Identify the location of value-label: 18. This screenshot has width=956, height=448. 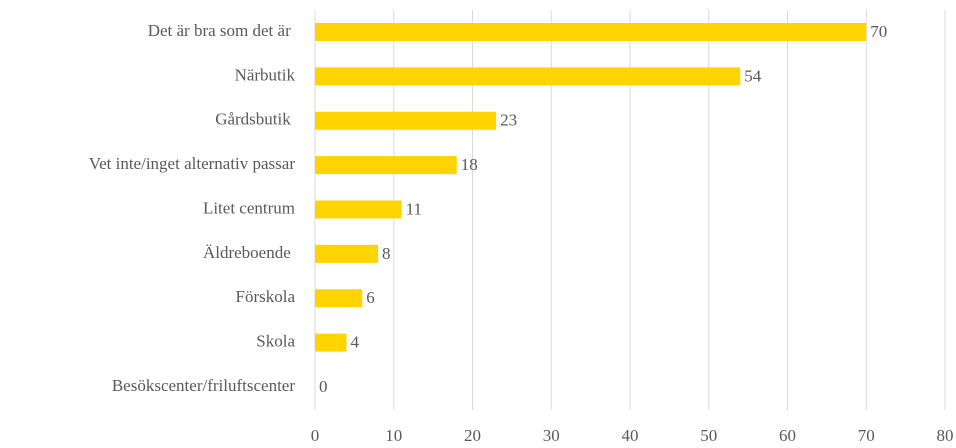
(469, 164).